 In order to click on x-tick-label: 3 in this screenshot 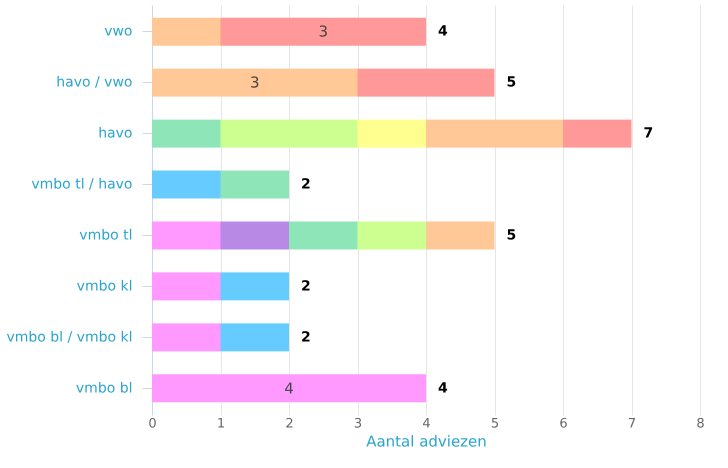, I will do `click(358, 424)`.